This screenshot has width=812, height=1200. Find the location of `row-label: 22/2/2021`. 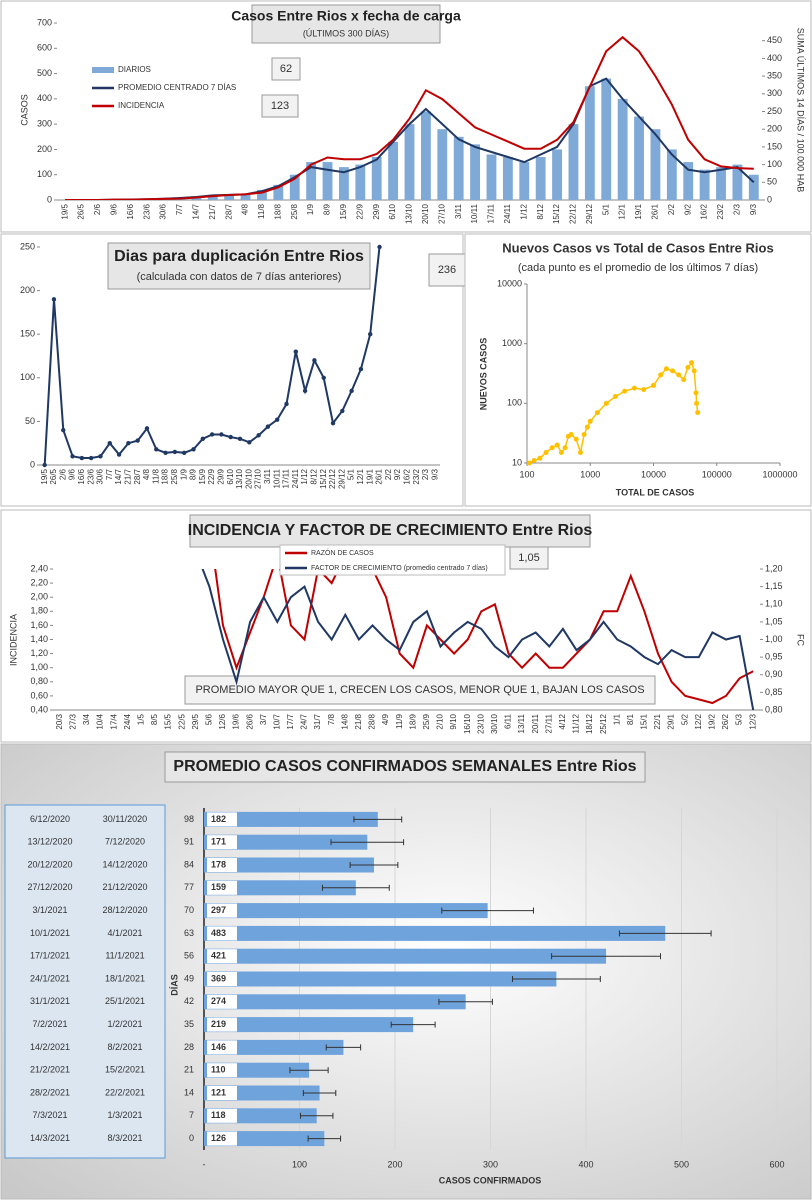

row-label: 22/2/2021 is located at coordinates (125, 1092).